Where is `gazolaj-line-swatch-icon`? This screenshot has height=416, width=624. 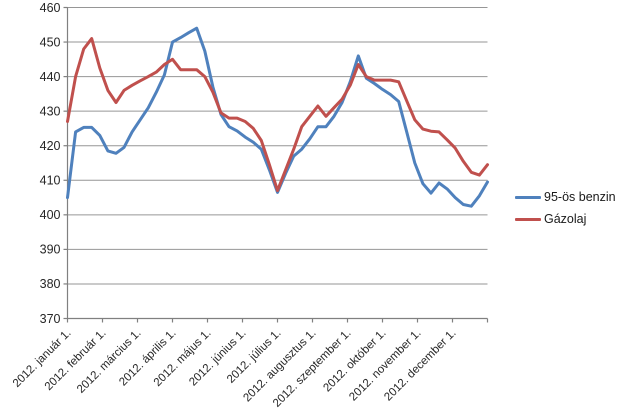
gazolaj-line-swatch-icon is located at coordinates (528, 220).